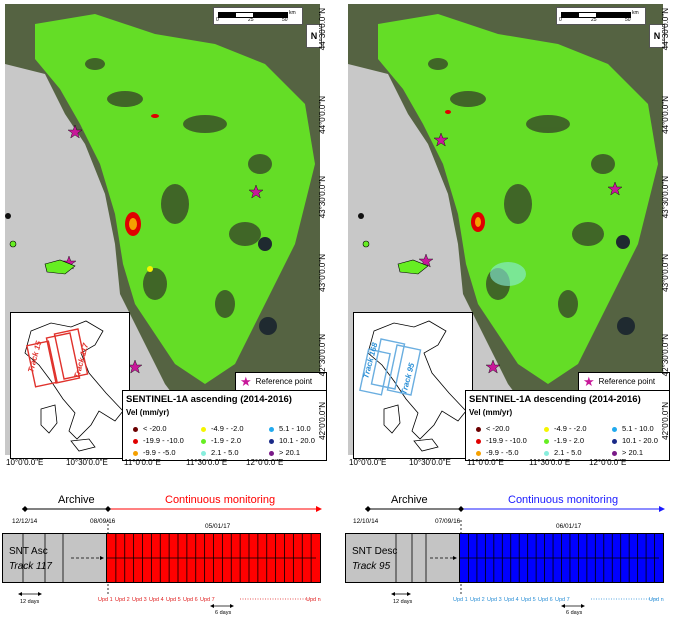  I want to click on inset-svg: Track 168 Track 95, so click(413, 386).